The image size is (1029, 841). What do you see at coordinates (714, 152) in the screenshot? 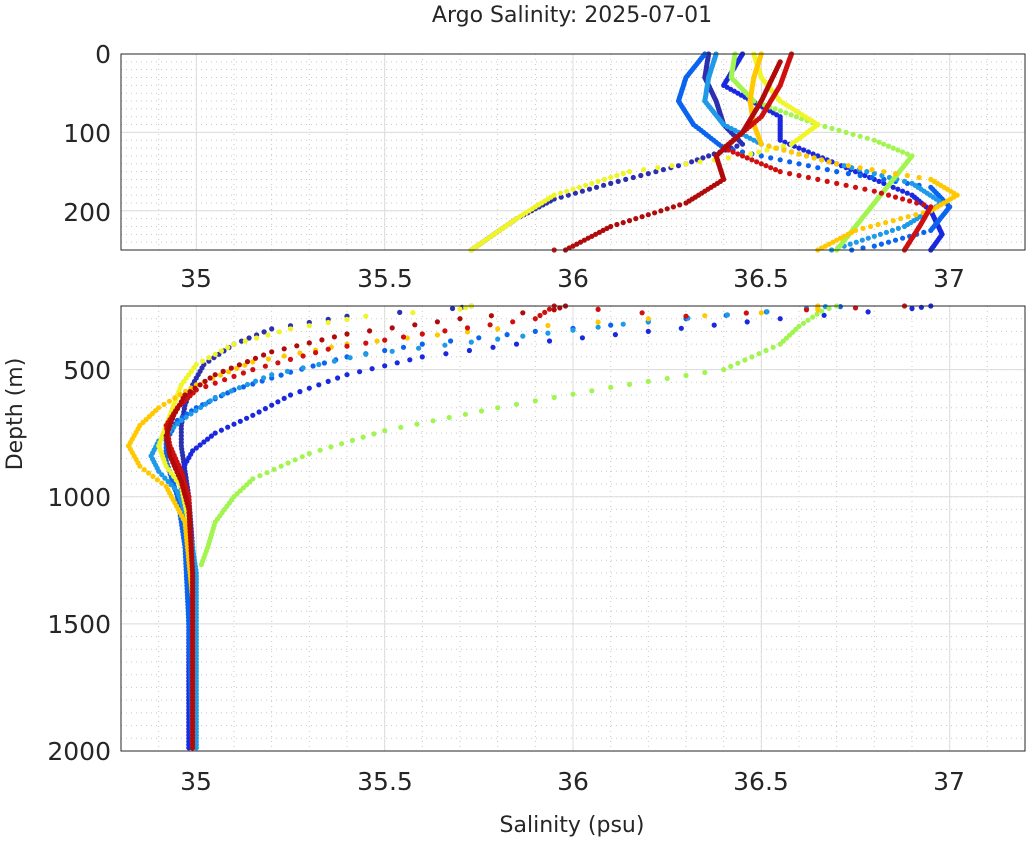
I see `top-data-points` at bounding box center [714, 152].